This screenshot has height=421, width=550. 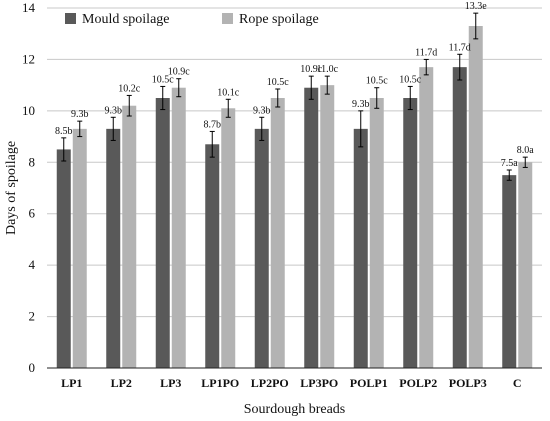 I want to click on data-label: 11.0c, so click(x=327, y=69).